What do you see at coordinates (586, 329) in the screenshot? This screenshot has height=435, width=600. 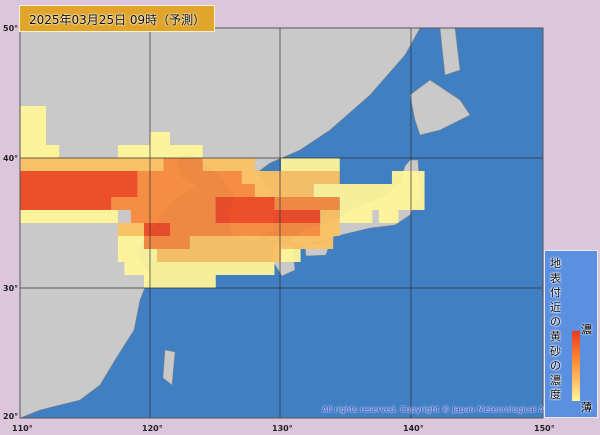 I see `legend-high-label: 濃` at bounding box center [586, 329].